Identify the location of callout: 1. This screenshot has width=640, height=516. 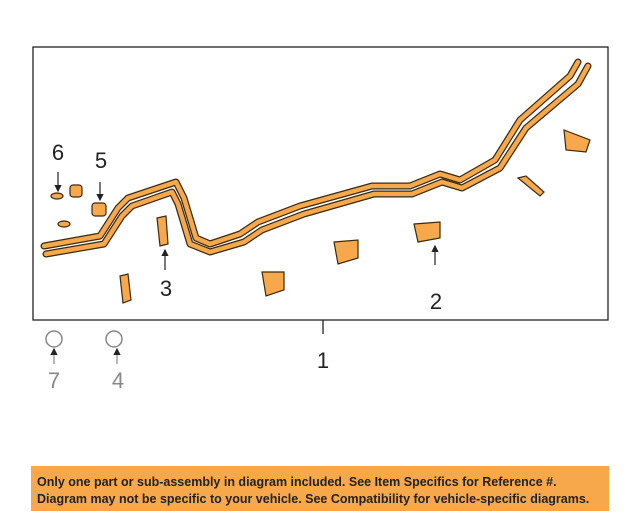
(323, 360).